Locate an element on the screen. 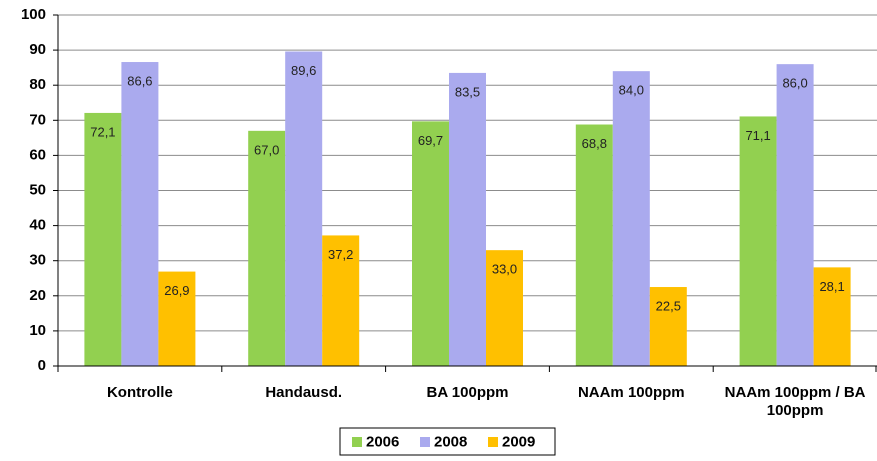 The width and height of the screenshot is (877, 461). data-label: 83,5 is located at coordinates (467, 91).